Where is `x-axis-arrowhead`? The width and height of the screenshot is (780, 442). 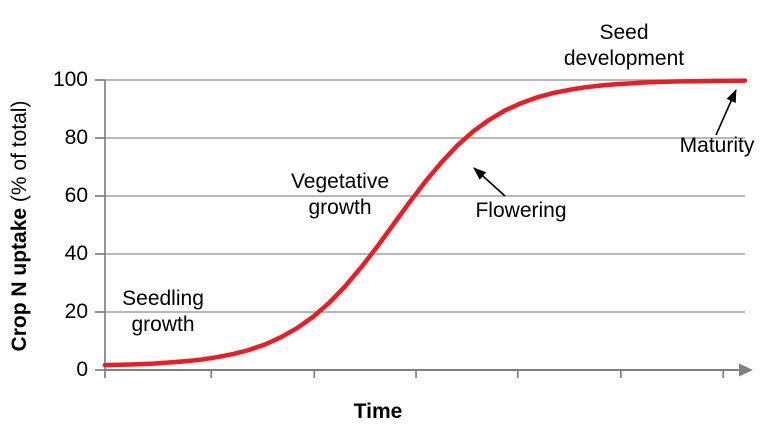
x-axis-arrowhead is located at coordinates (746, 370).